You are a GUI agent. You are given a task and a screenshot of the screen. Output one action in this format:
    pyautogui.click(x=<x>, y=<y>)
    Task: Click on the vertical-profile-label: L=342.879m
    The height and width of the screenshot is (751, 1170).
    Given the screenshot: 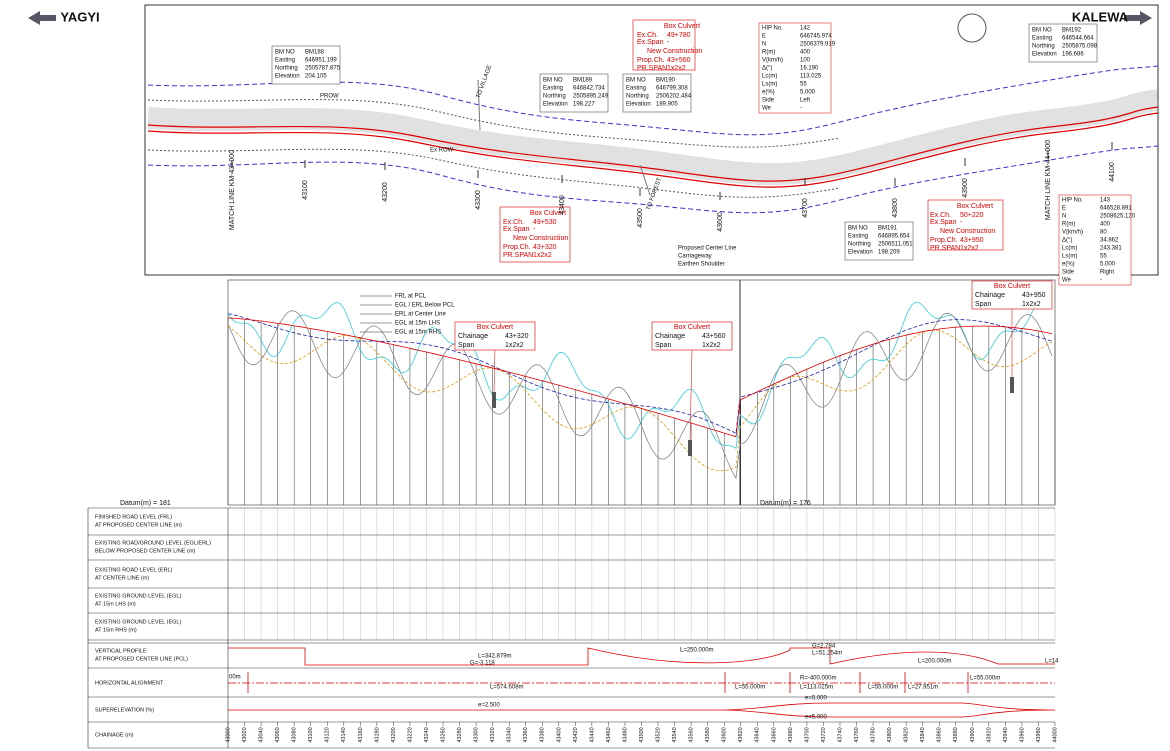 What is the action you would take?
    pyautogui.click(x=495, y=657)
    